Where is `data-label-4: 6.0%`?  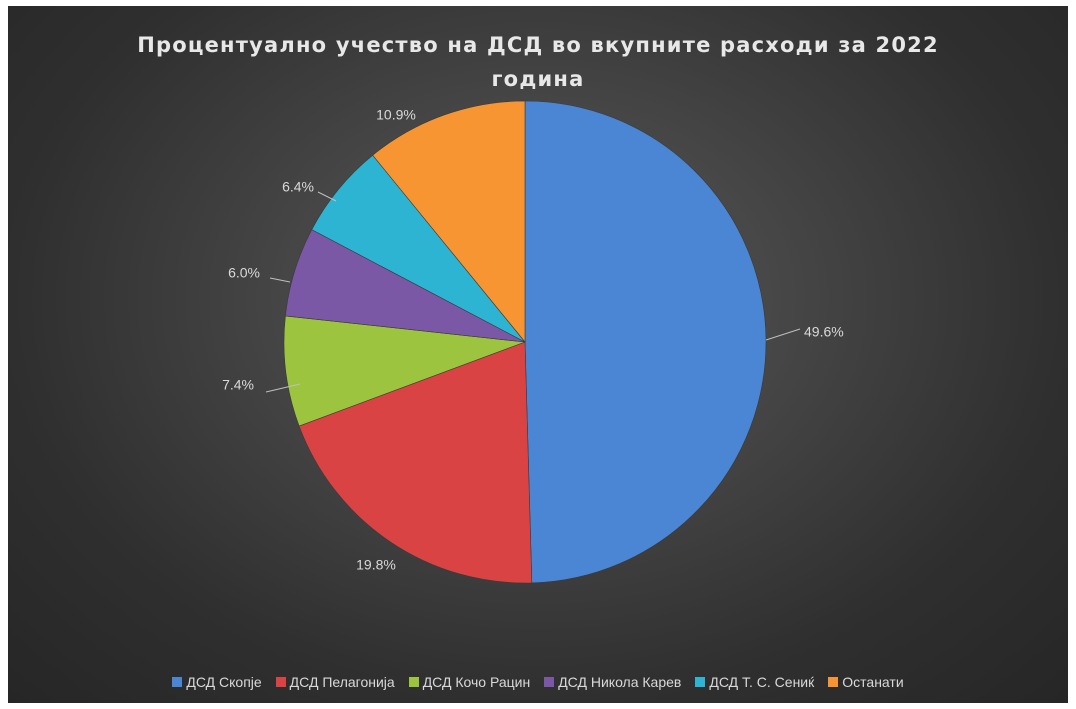
data-label-4: 6.0% is located at coordinates (244, 273).